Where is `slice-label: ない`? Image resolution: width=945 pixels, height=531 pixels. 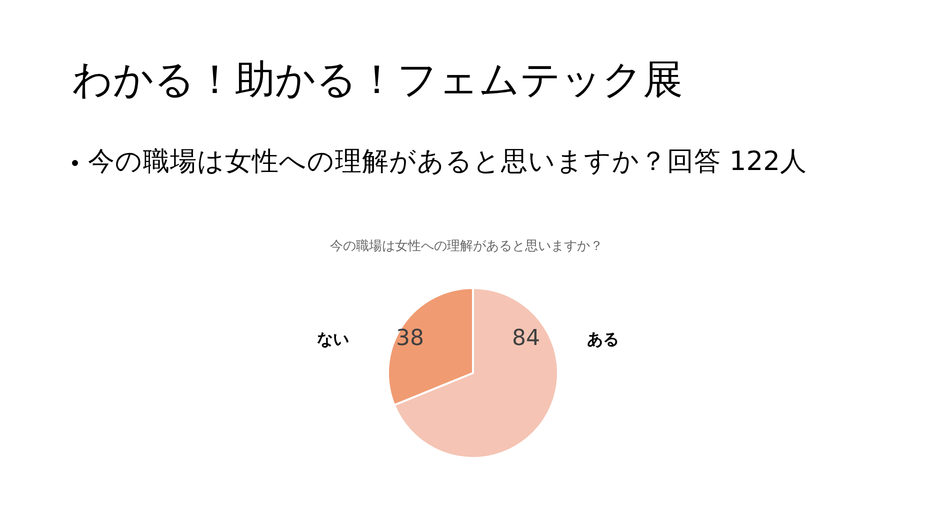
slice-label: ない is located at coordinates (333, 338).